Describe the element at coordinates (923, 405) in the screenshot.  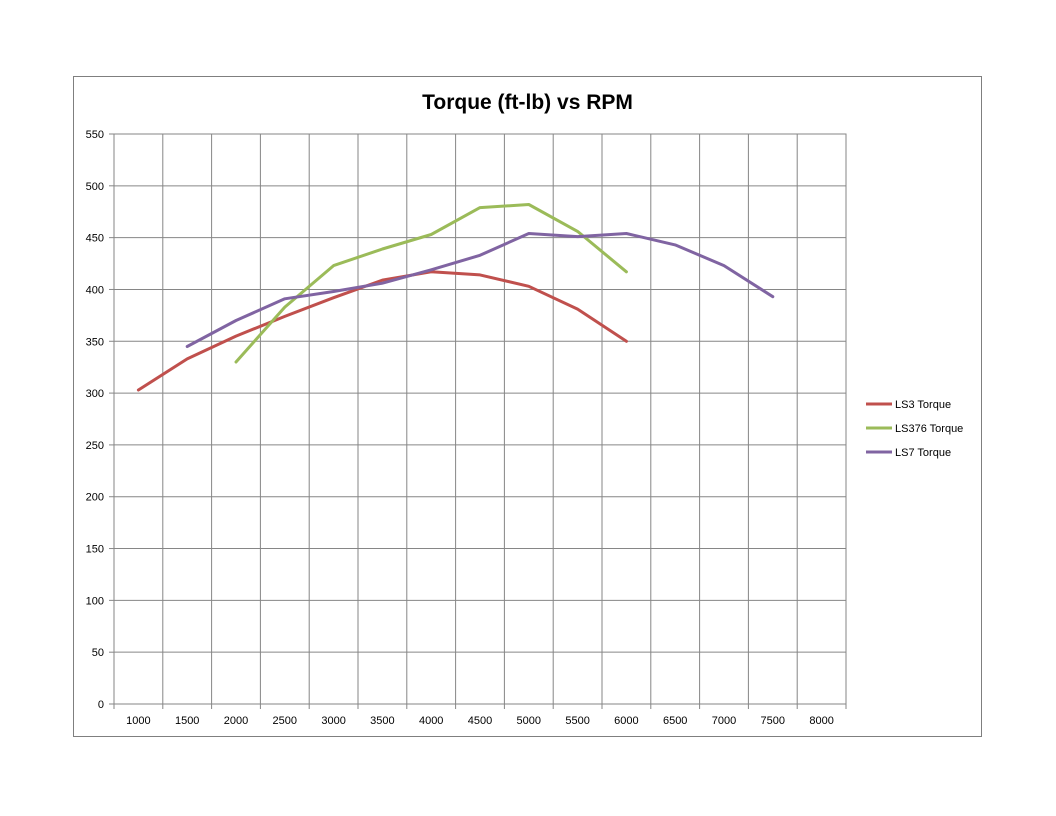
I see `legend-label: LS3 Torque` at that location.